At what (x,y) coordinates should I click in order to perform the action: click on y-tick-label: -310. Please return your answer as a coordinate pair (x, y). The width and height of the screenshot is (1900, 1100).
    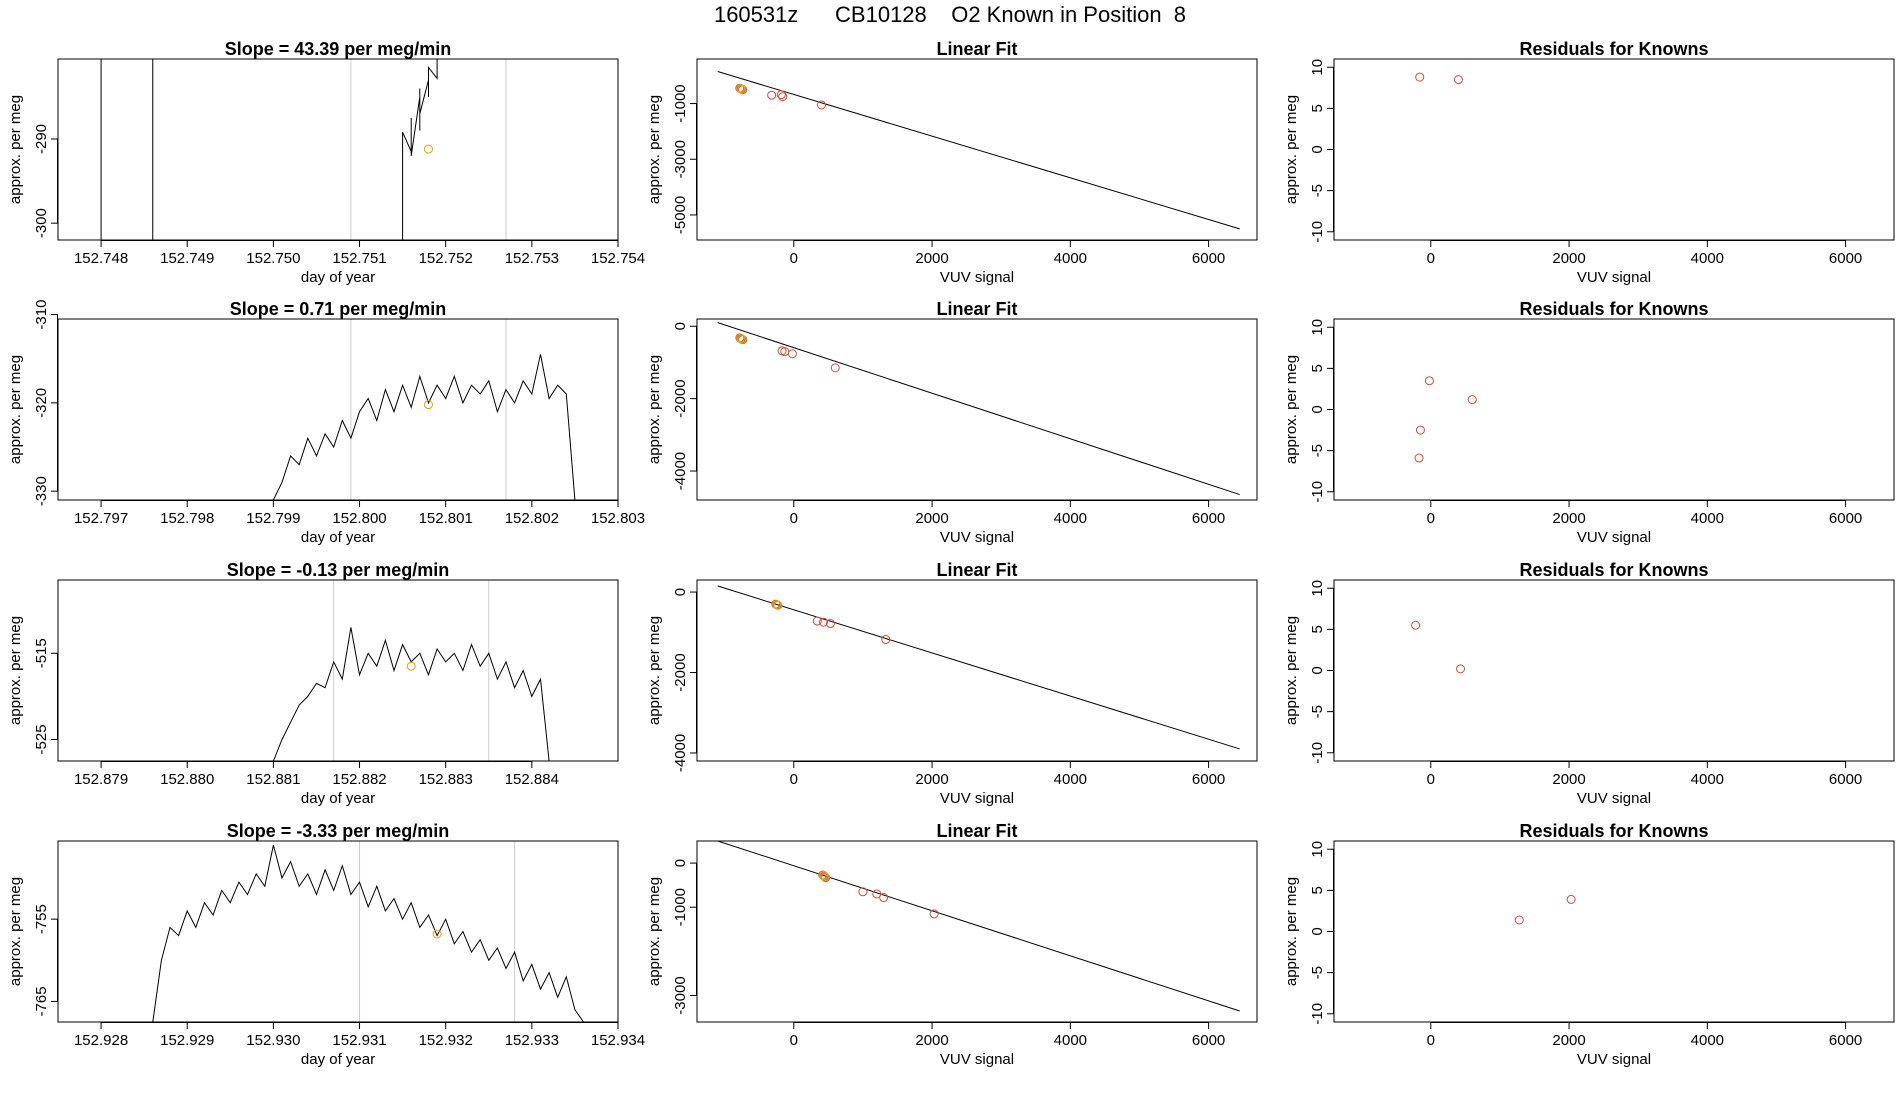
    Looking at the image, I should click on (41, 315).